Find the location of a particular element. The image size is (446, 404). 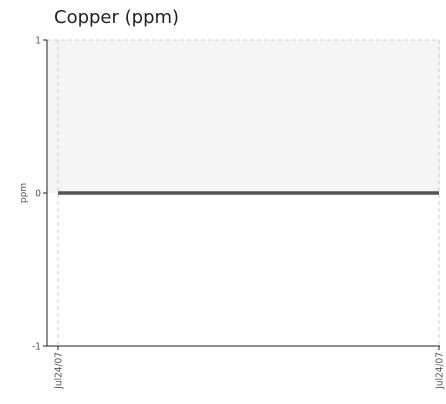

y-axis-label: ppm is located at coordinates (24, 193).